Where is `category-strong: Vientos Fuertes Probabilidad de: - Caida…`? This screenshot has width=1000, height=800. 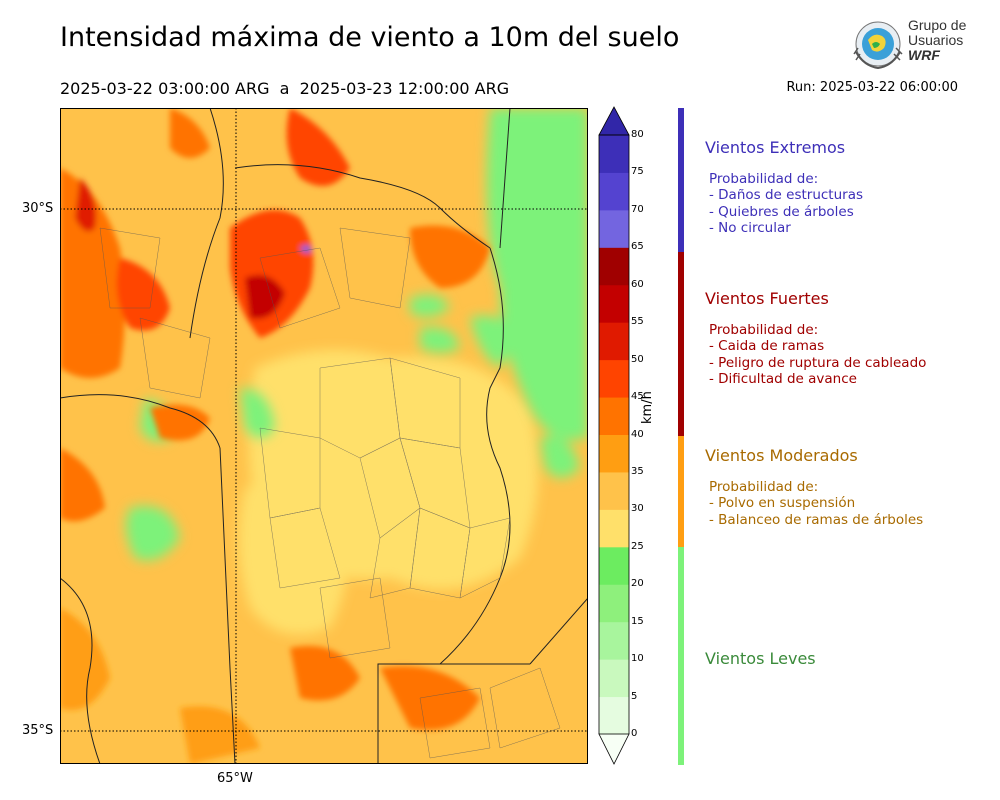
category-strong: Vientos Fuertes Probabilidad de: - Caida… is located at coordinates (815, 338).